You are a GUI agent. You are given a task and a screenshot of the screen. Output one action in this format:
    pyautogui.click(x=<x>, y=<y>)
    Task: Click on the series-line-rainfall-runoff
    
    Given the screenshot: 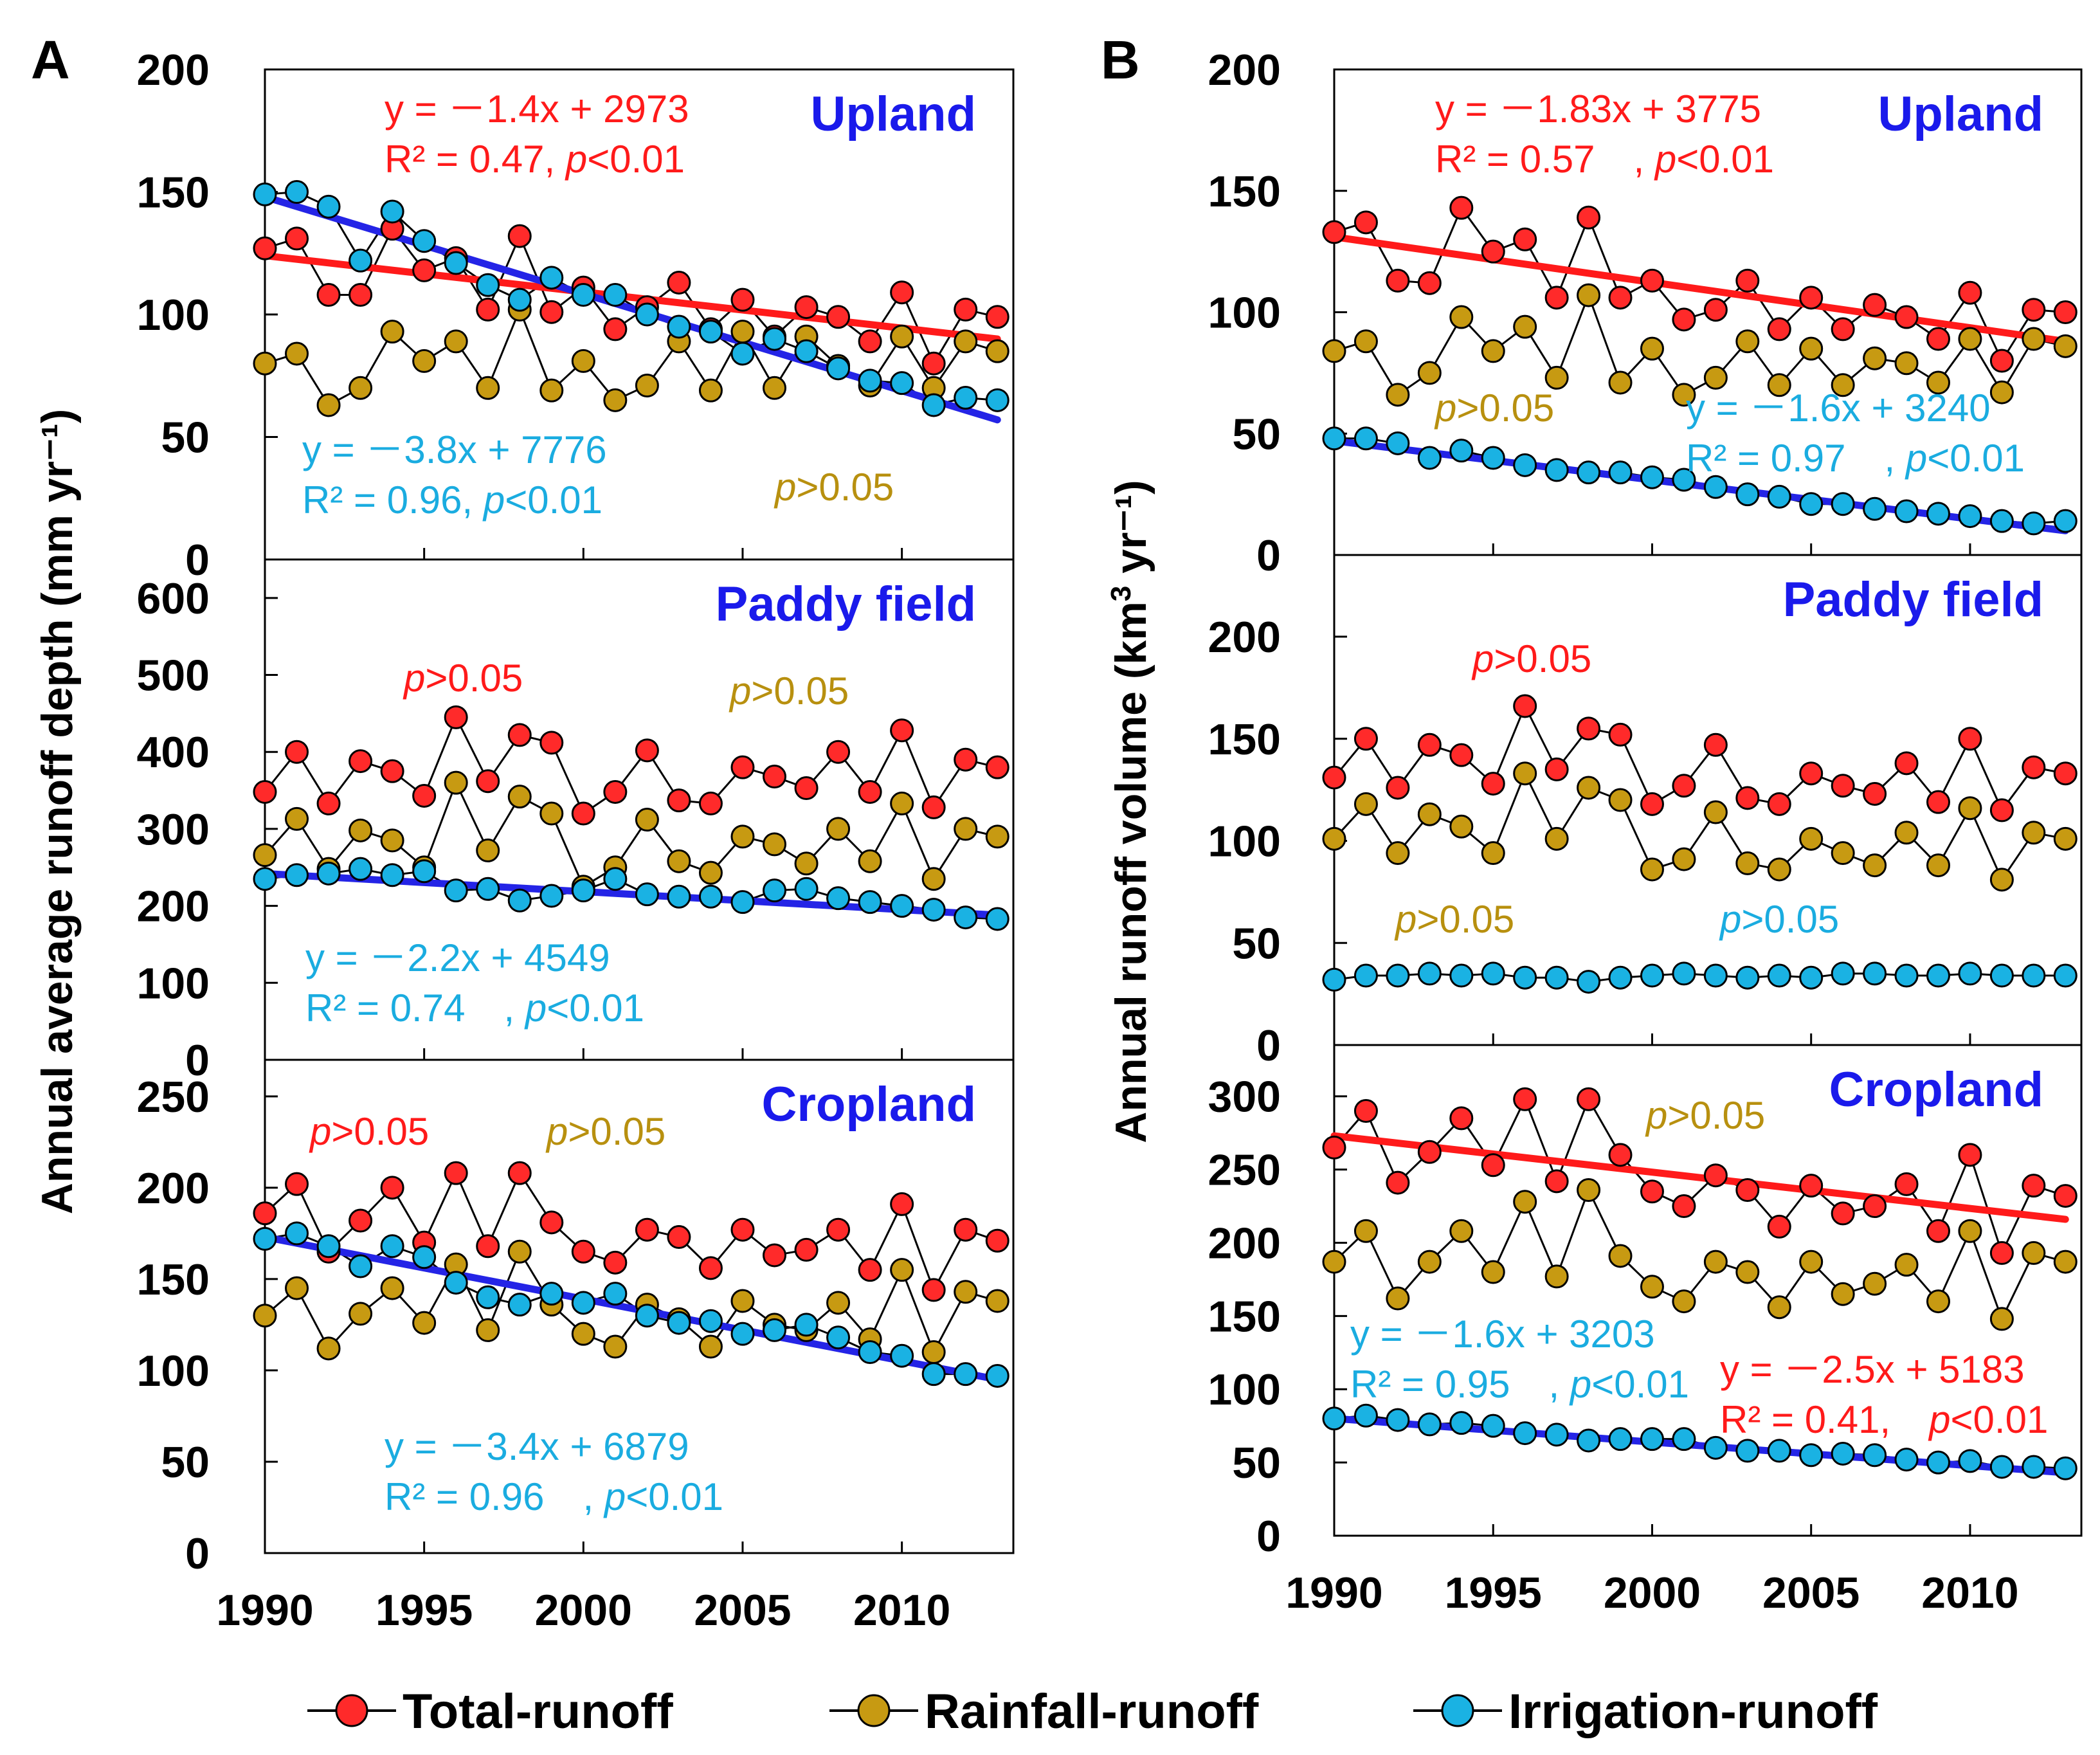 What is the action you would take?
    pyautogui.click(x=631, y=1302)
    